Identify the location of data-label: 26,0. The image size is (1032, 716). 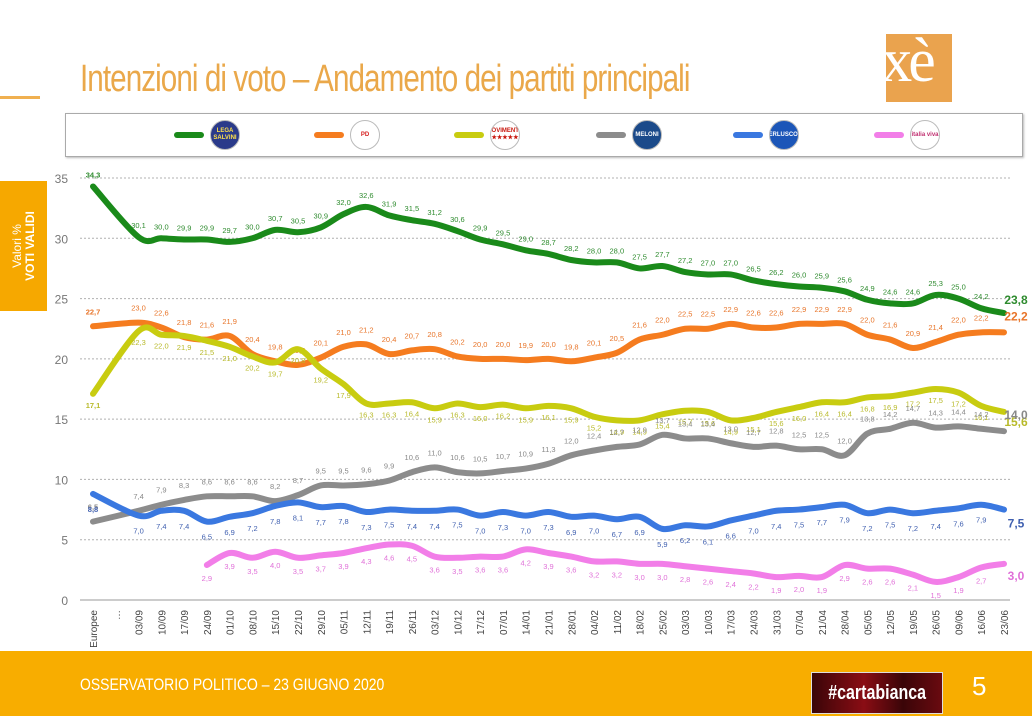
(799, 275).